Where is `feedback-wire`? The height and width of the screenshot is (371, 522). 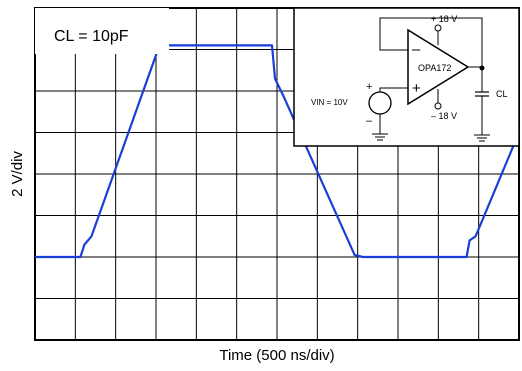 feedback-wire is located at coordinates (431, 42).